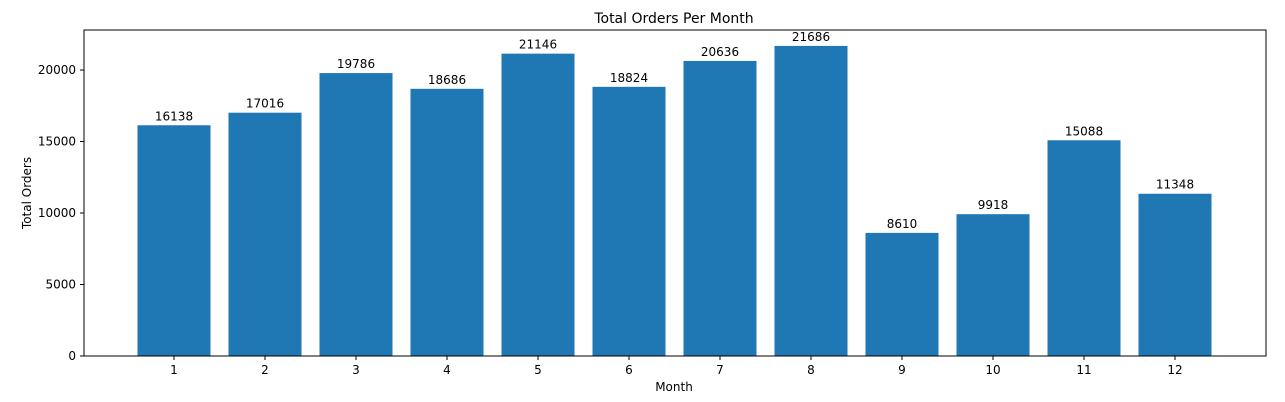 The width and height of the screenshot is (1285, 402). What do you see at coordinates (72, 356) in the screenshot?
I see `y-tick-label: 0` at bounding box center [72, 356].